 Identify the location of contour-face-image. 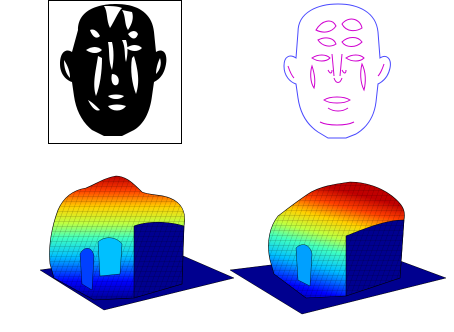
(337, 71).